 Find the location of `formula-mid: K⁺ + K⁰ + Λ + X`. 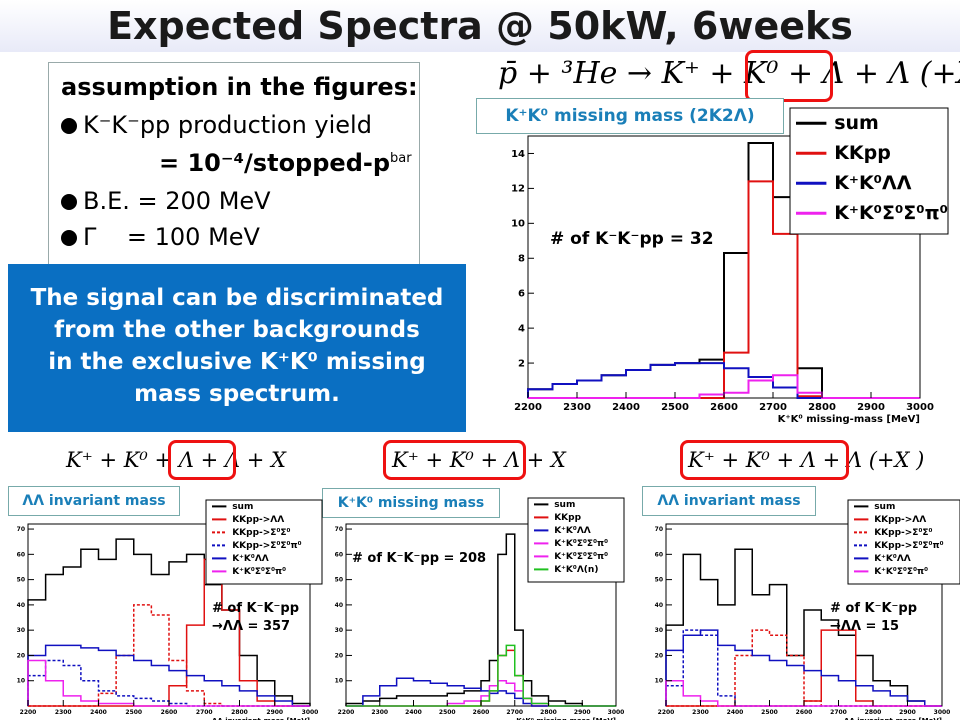

formula-mid: K⁺ + K⁰ + Λ + X is located at coordinates (479, 460).